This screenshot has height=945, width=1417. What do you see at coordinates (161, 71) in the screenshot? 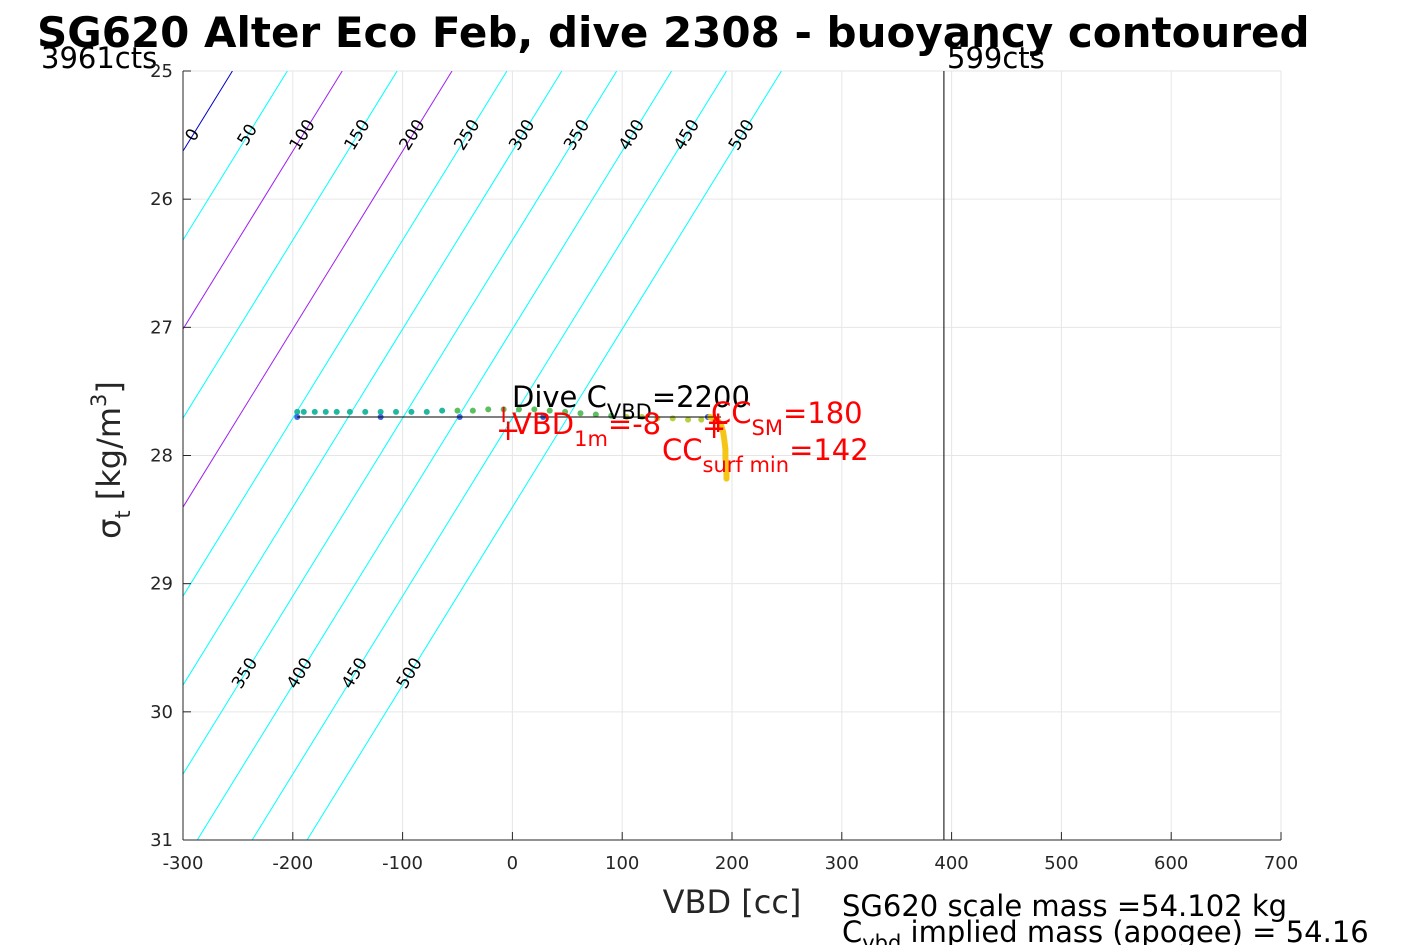
I see `y-tick-label: 25` at bounding box center [161, 71].